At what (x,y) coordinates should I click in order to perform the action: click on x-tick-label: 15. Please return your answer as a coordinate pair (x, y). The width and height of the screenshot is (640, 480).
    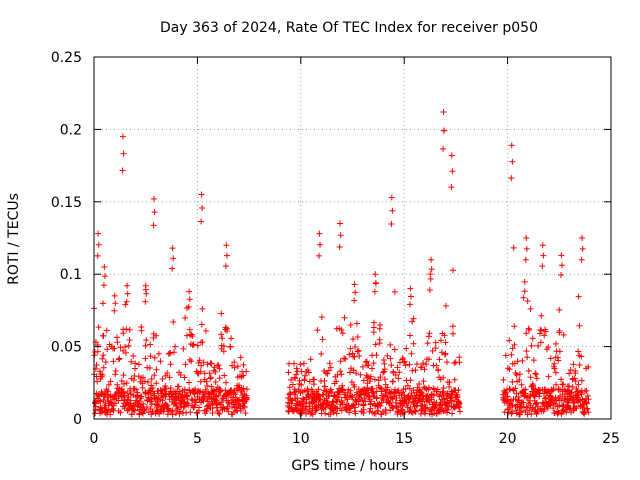
    Looking at the image, I should click on (404, 439).